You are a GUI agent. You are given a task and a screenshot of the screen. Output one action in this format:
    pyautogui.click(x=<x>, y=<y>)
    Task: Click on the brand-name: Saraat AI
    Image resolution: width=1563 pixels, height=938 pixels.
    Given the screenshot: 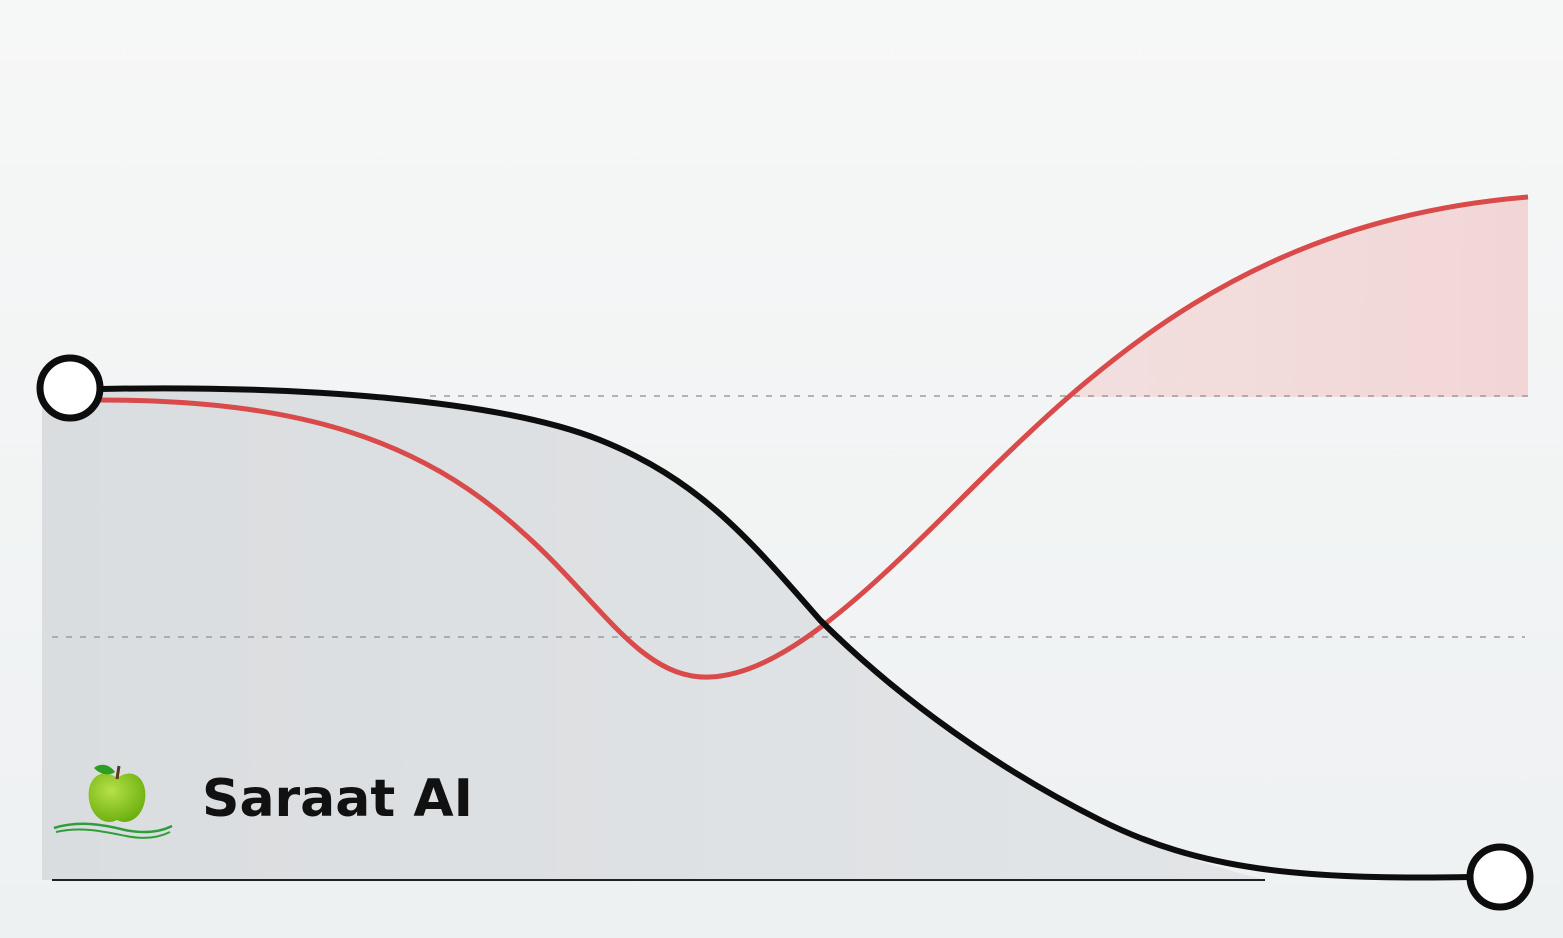 What is the action you would take?
    pyautogui.click(x=337, y=799)
    